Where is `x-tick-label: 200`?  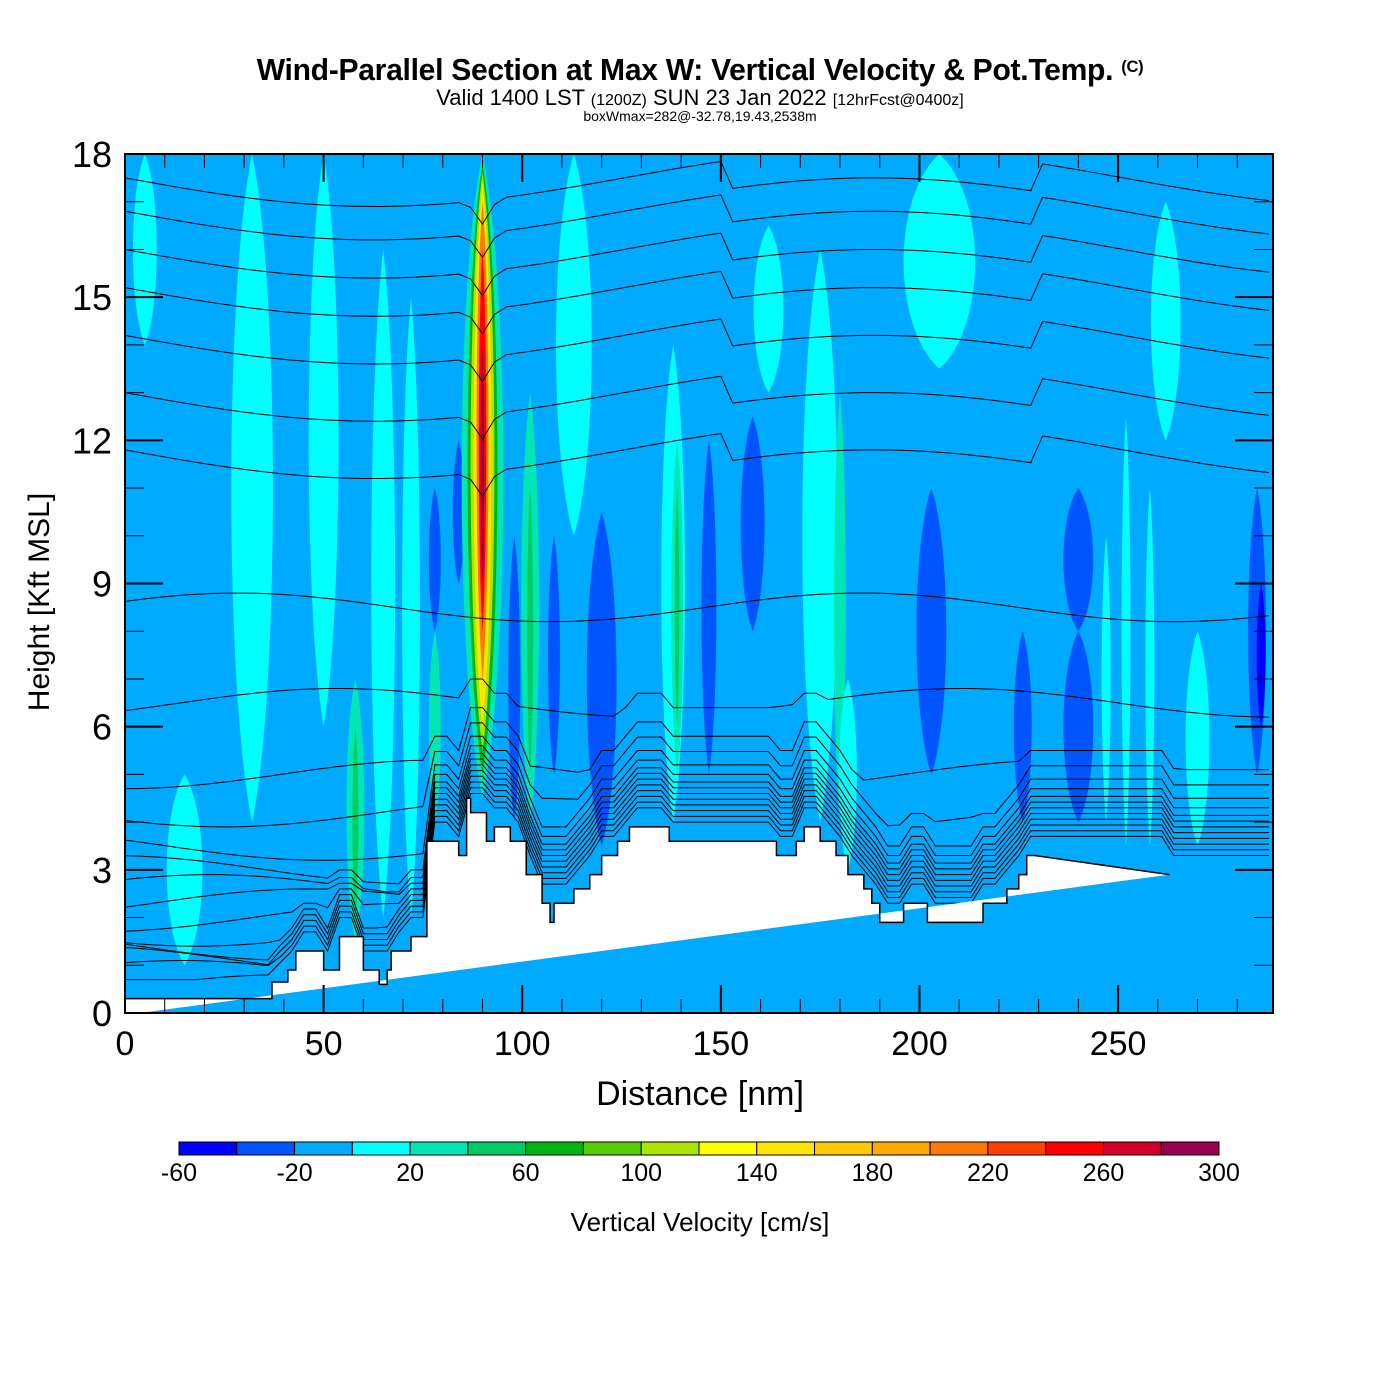 x-tick-label: 200 is located at coordinates (919, 1044).